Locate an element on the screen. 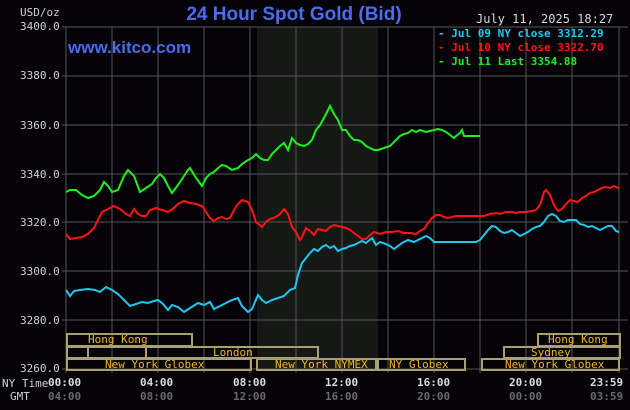  session-new-york-globex-1: New York Globex is located at coordinates (155, 364).